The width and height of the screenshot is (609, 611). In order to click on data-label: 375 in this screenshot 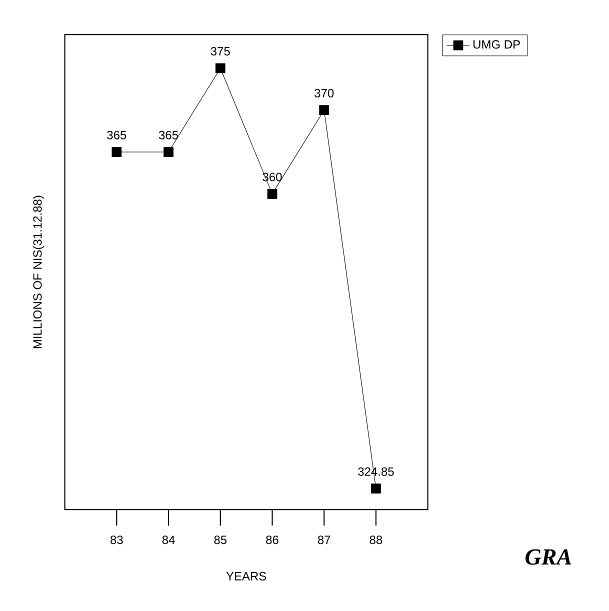, I will do `click(220, 51)`.